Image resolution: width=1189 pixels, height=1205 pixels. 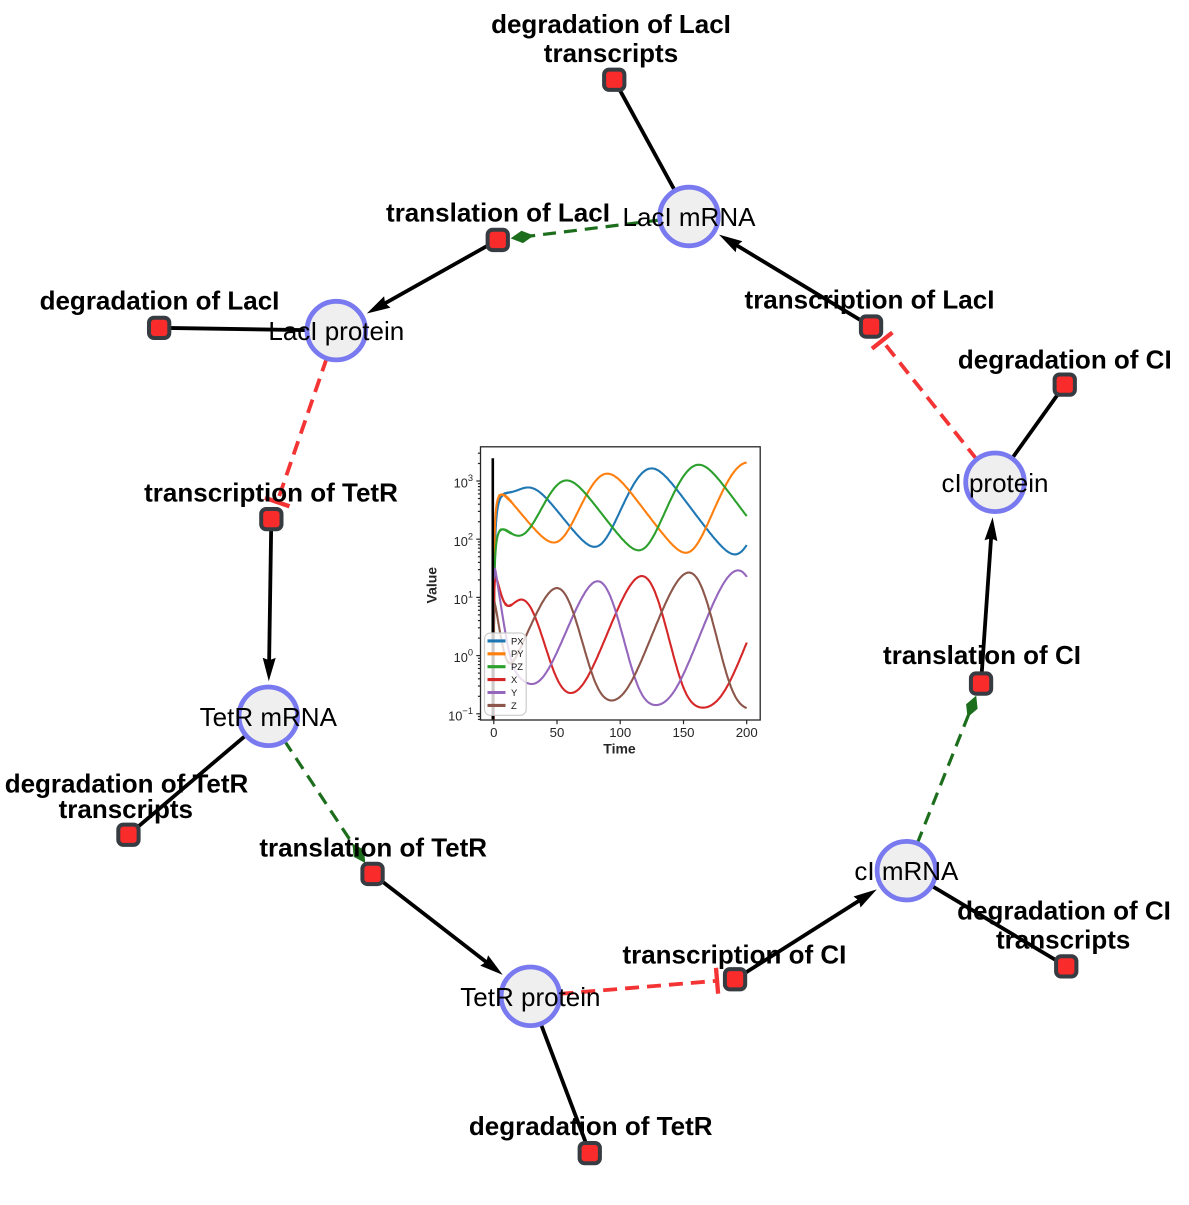 I want to click on svg-text: PZ, so click(x=517, y=666).